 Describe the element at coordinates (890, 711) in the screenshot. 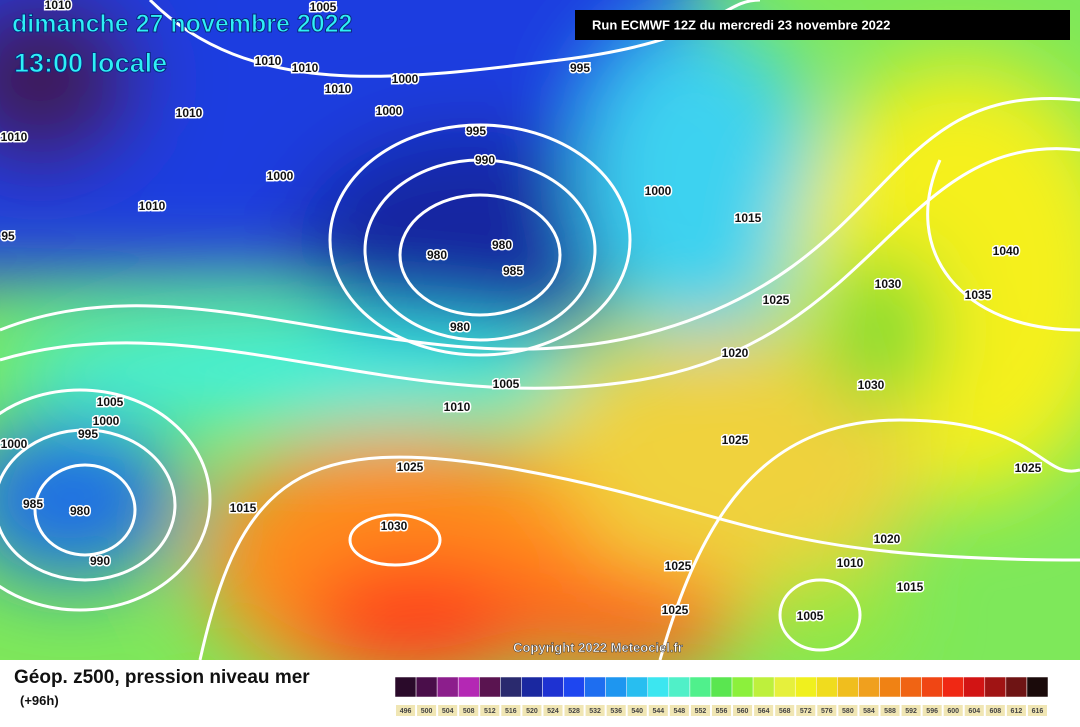

I see `scale-label: 588` at that location.